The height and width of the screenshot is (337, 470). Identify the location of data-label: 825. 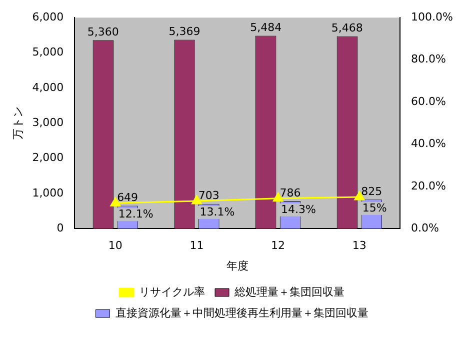
(371, 191).